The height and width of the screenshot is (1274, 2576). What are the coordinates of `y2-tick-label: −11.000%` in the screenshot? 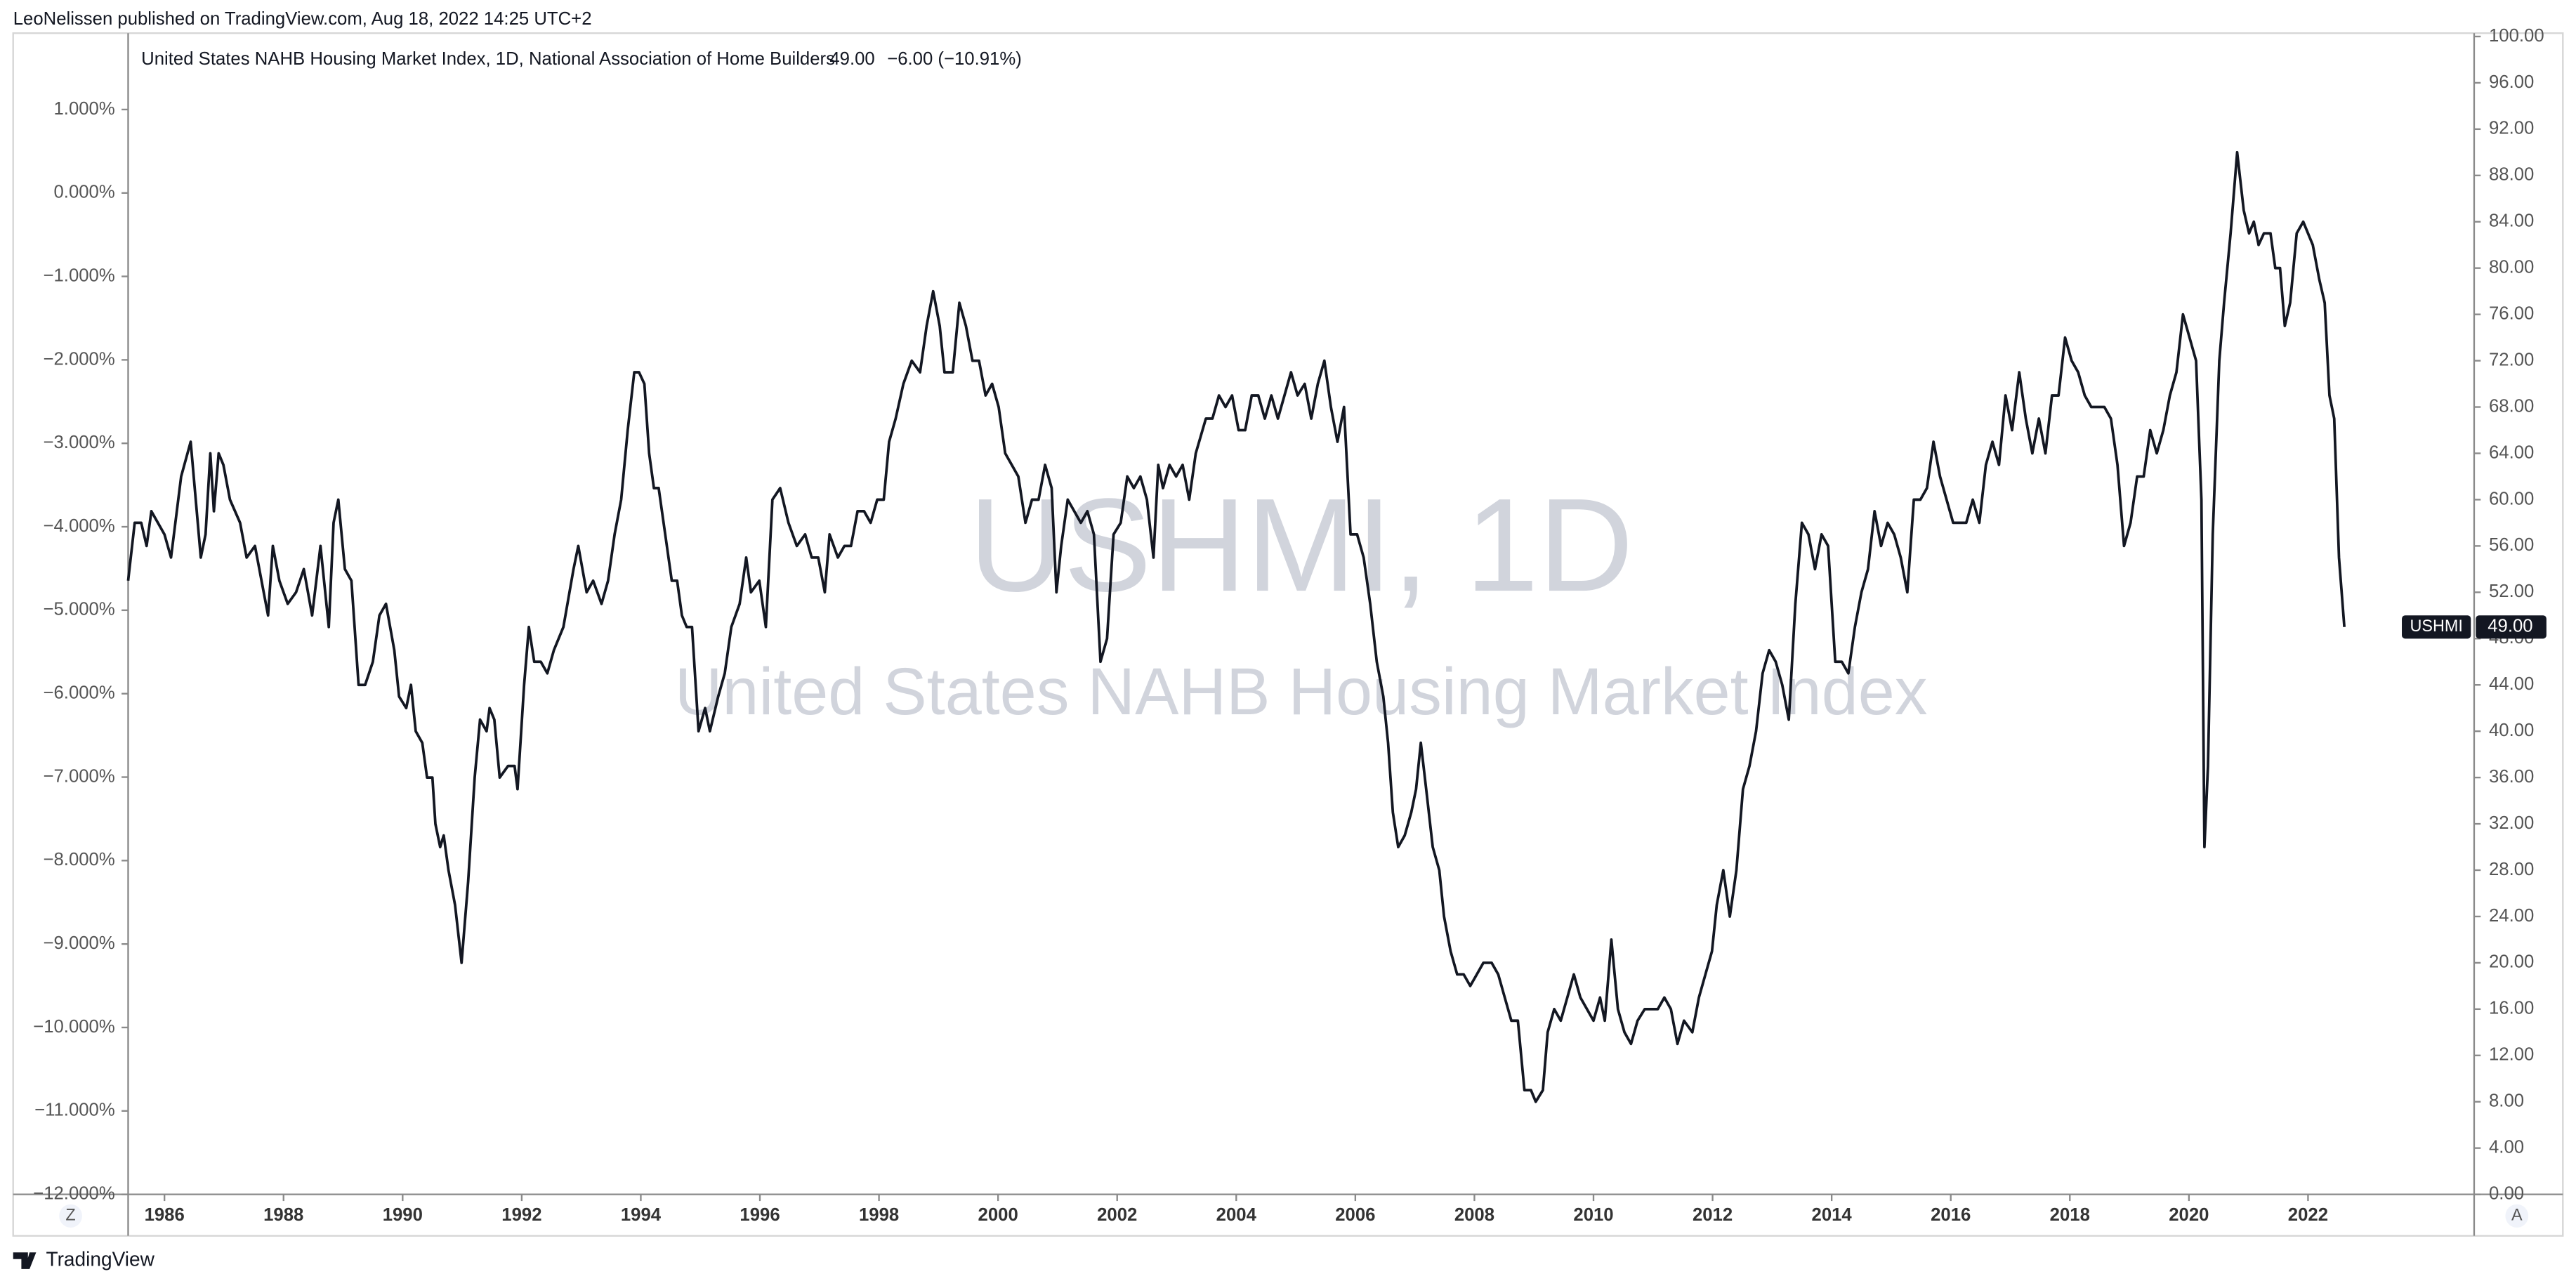 It's located at (74, 1110).